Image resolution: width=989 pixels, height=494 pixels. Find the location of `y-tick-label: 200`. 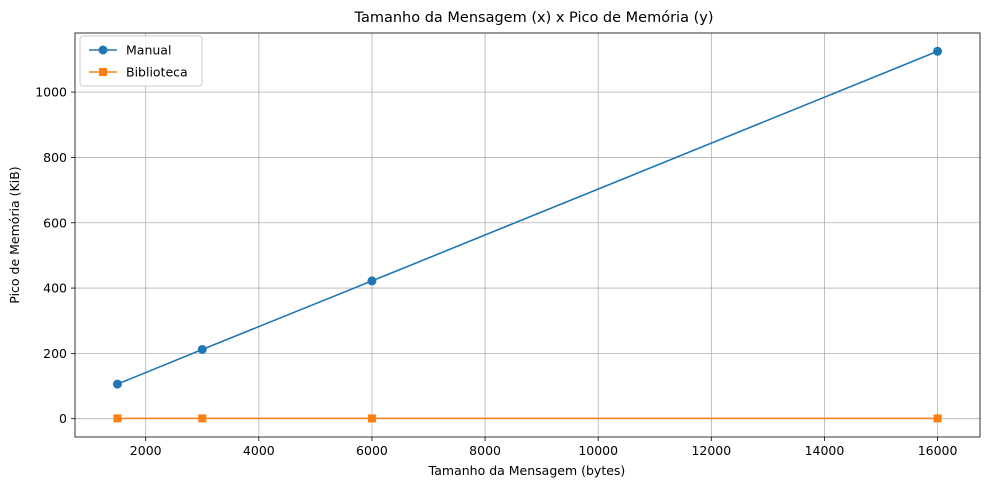

y-tick-label: 200 is located at coordinates (55, 353).